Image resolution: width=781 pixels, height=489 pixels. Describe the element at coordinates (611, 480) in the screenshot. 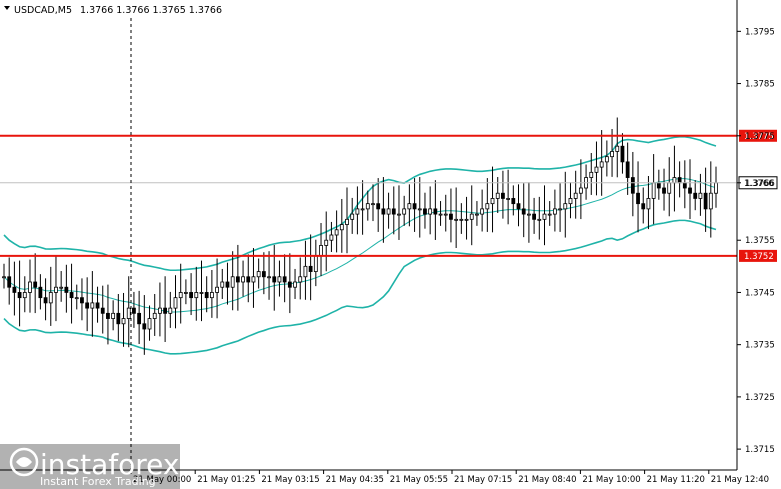

I see `time-tick-label: 21 May 10:00` at that location.